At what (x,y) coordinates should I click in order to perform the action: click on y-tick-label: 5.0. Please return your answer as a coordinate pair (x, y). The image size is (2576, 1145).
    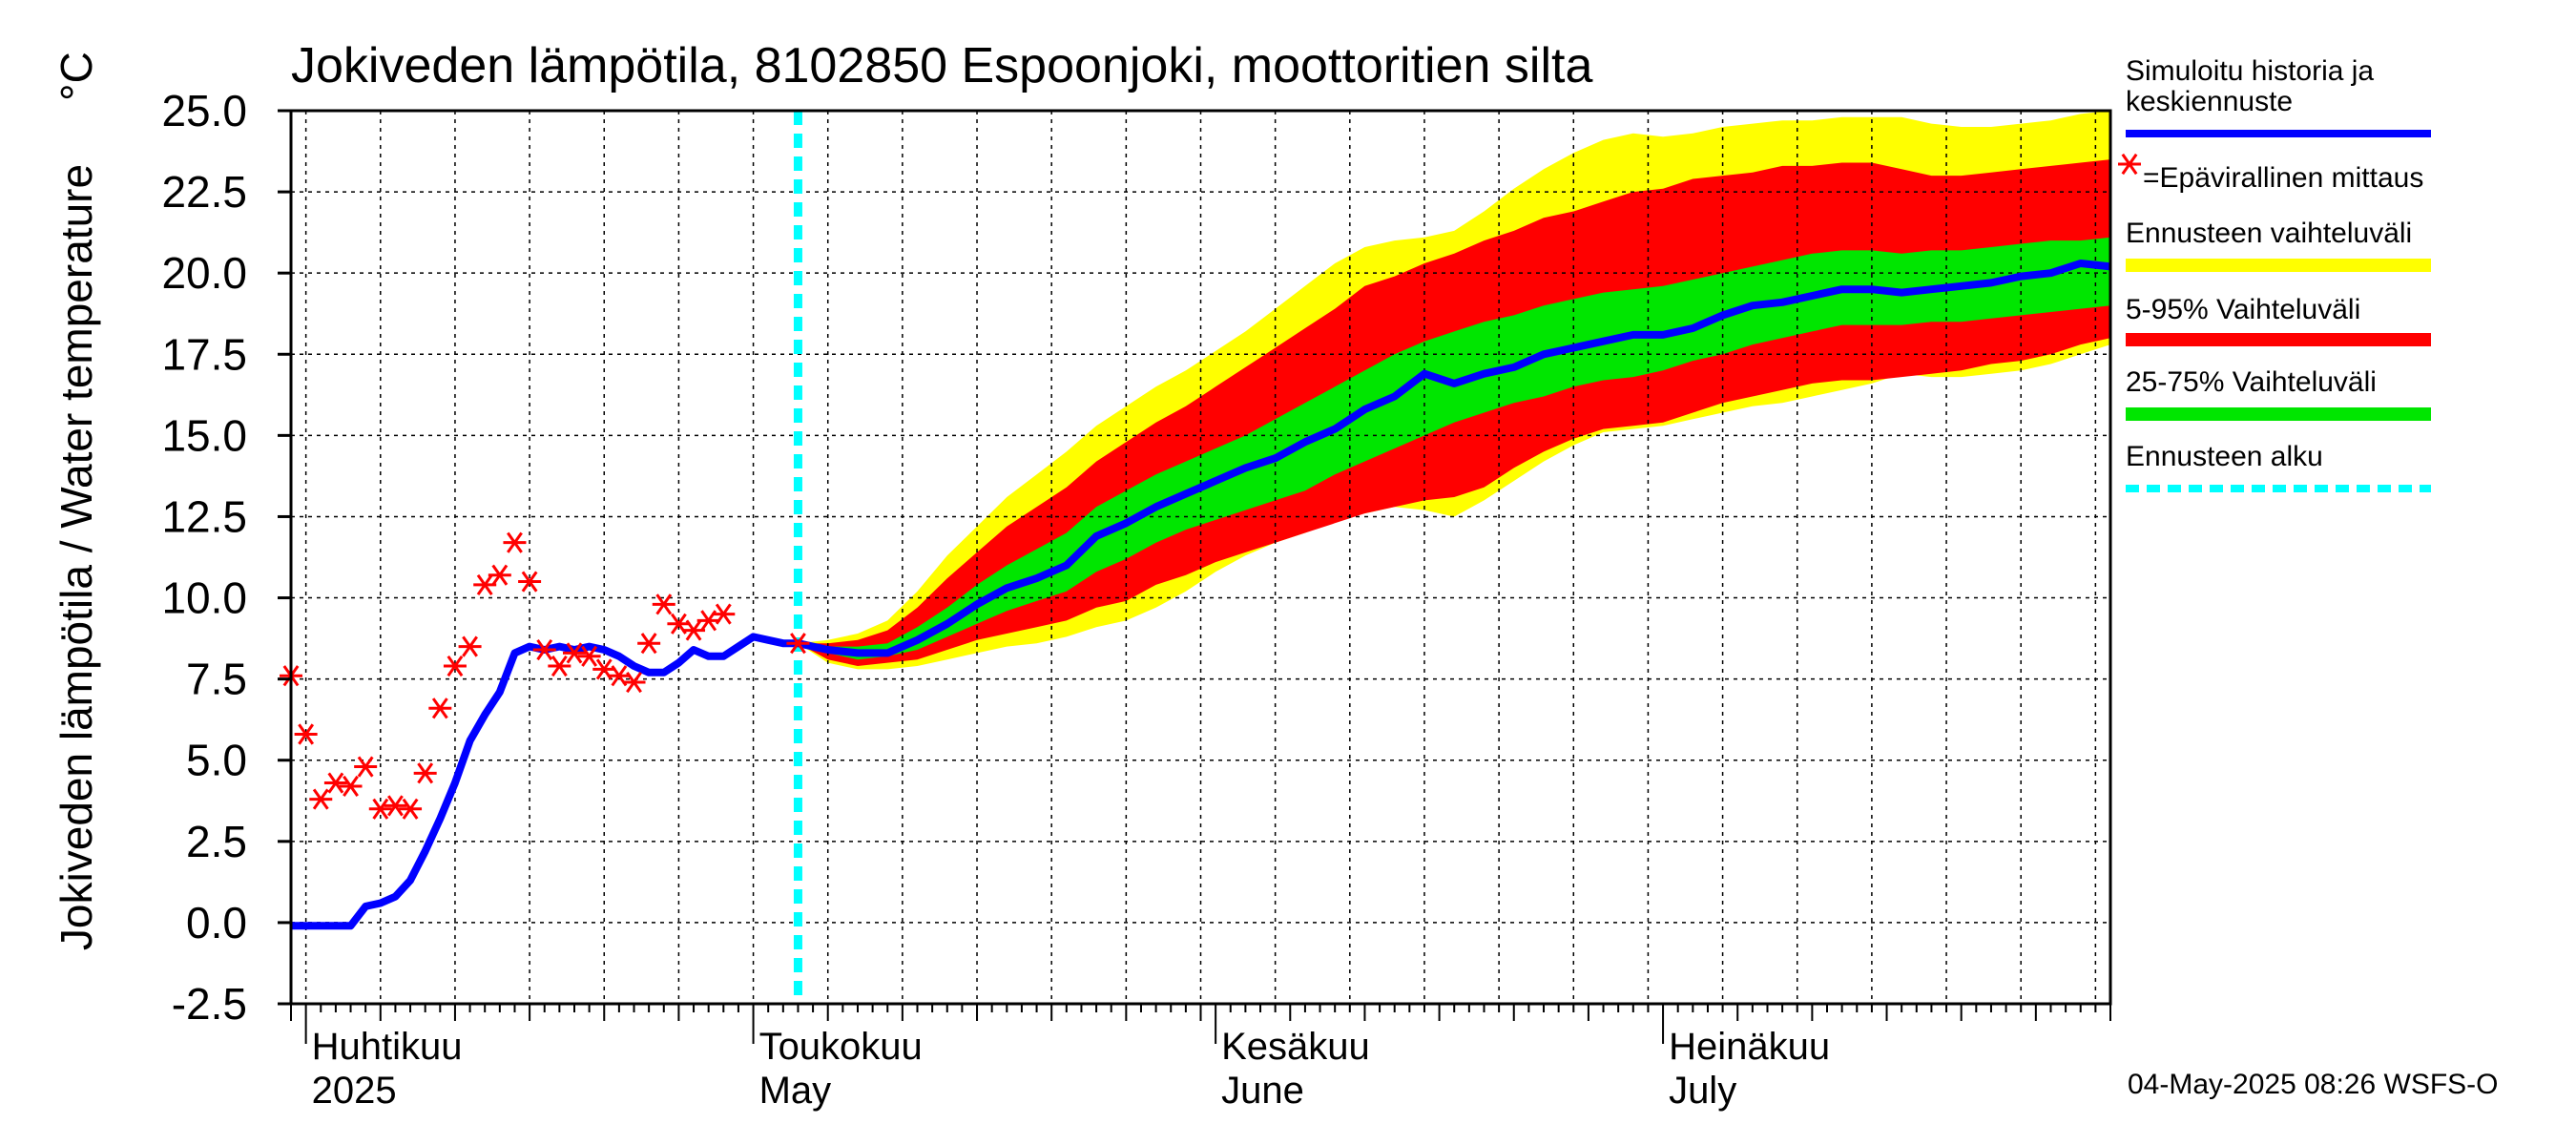
    Looking at the image, I should click on (216, 760).